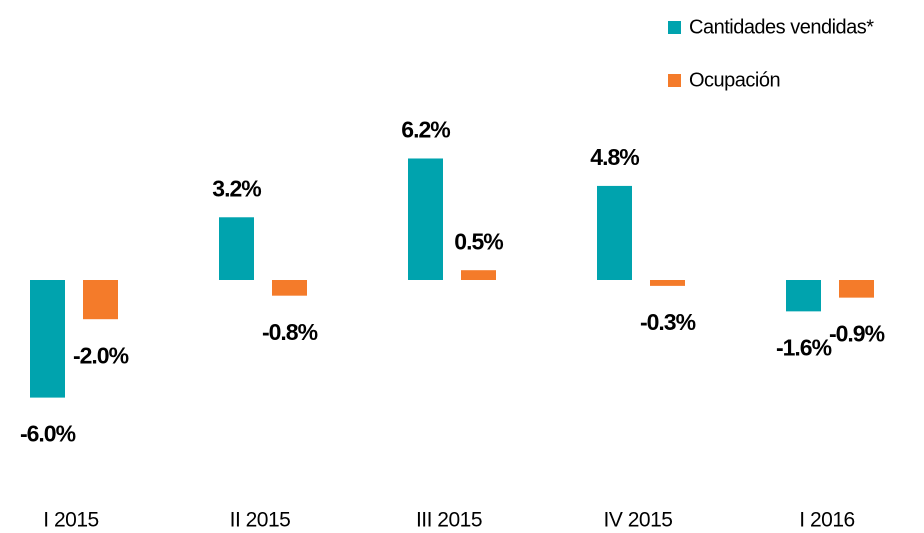  Describe the element at coordinates (425, 130) in the screenshot. I see `data-label: 6.2%` at that location.